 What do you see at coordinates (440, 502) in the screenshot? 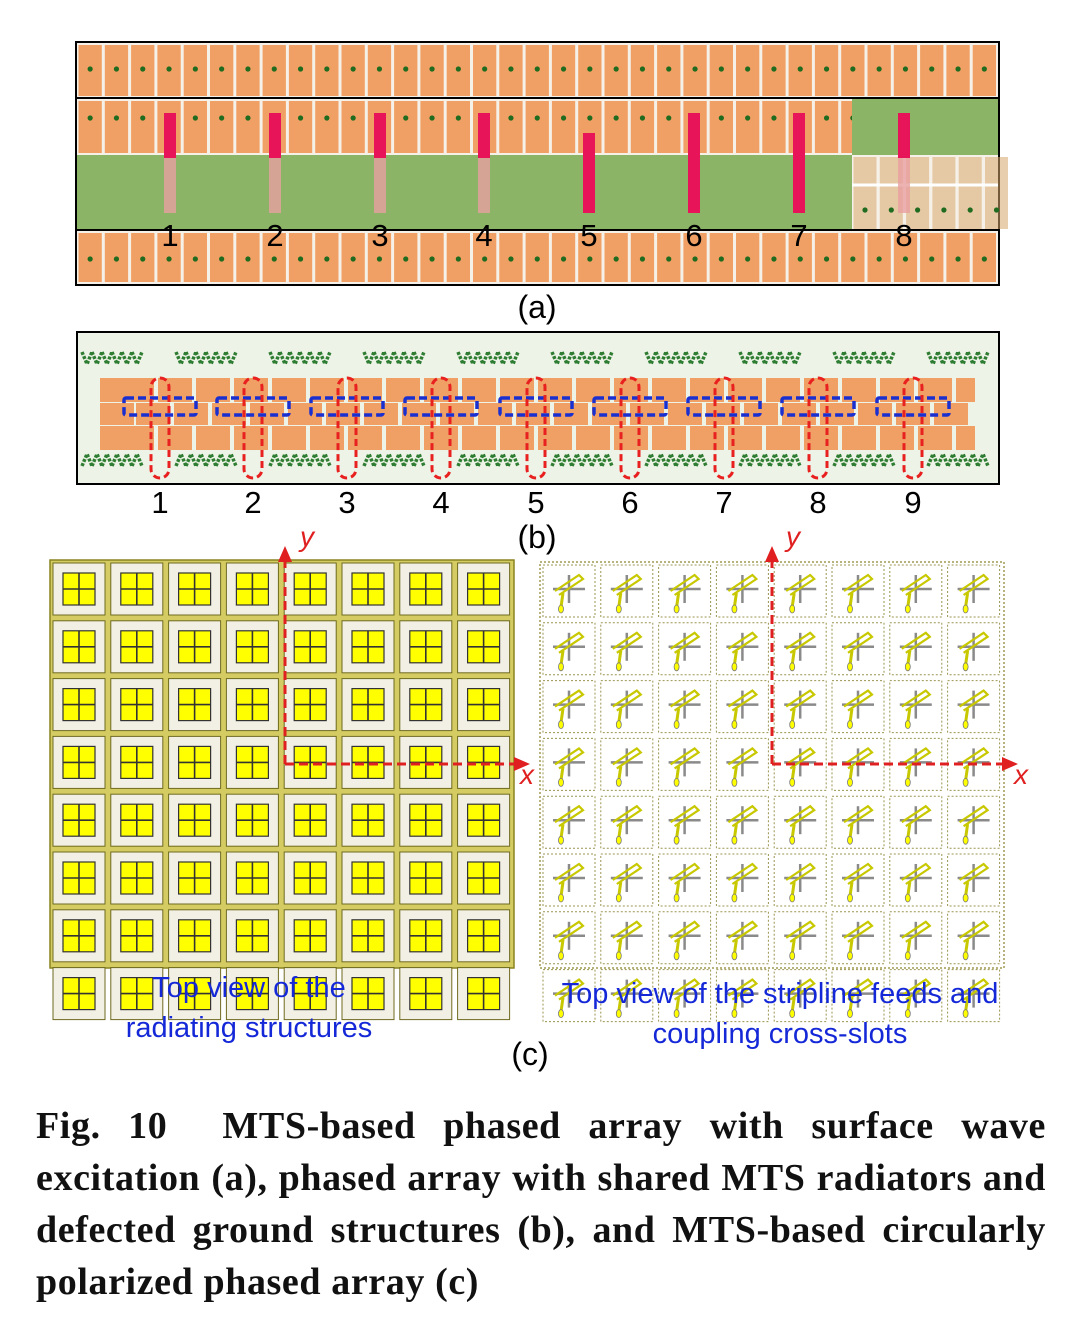
I see `panel-b-port-number: 4` at bounding box center [440, 502].